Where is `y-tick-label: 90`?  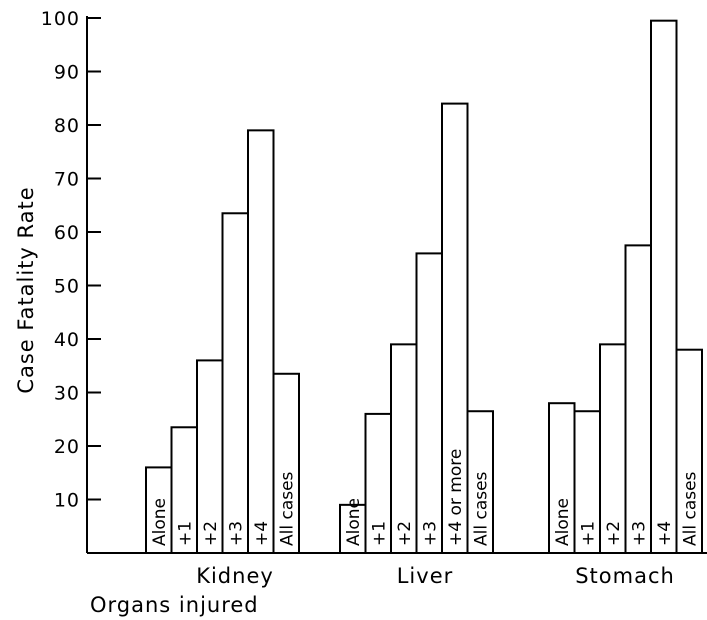
y-tick-label: 90 is located at coordinates (67, 73).